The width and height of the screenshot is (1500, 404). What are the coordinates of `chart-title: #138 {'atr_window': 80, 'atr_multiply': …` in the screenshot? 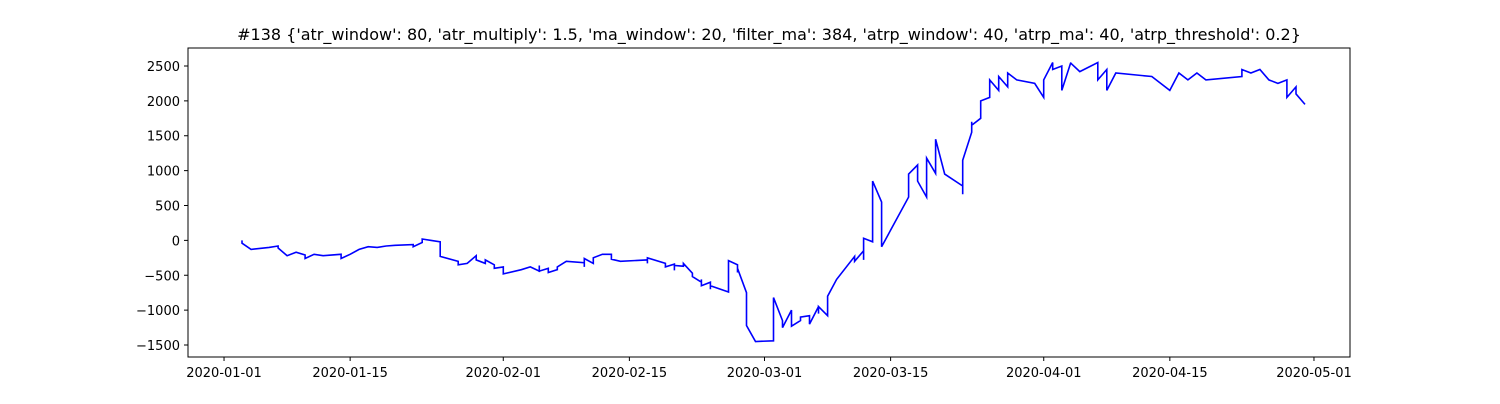 It's located at (769, 35).